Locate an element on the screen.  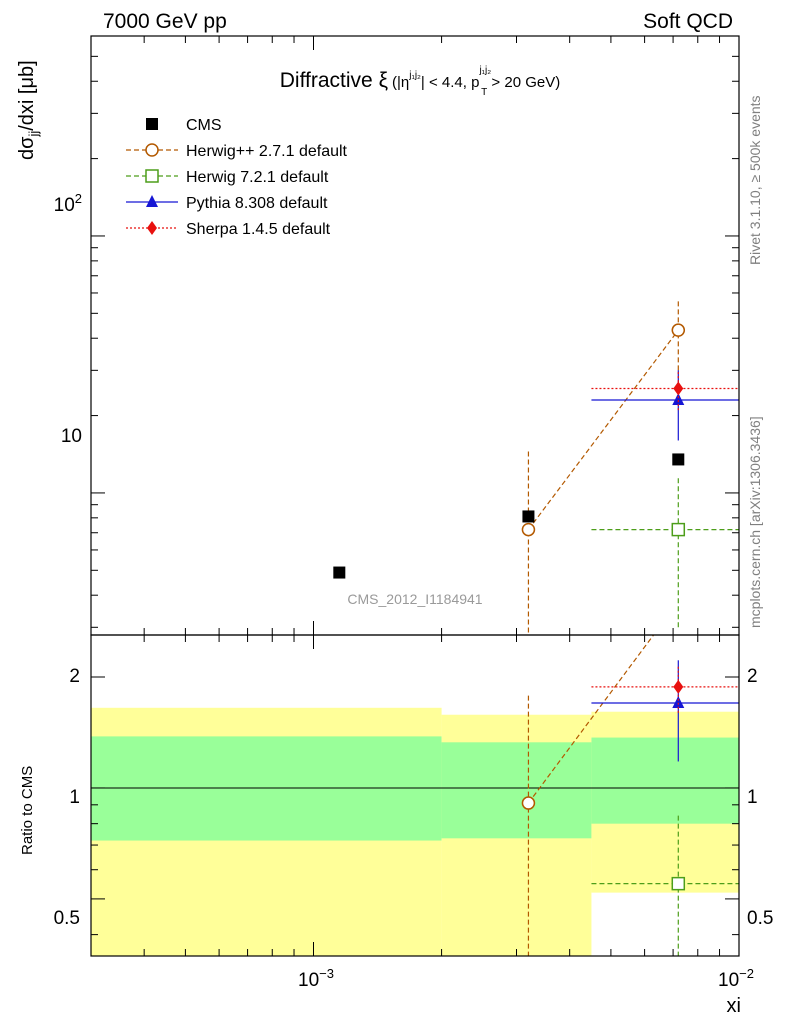
legend-label-2: Herwig 7.2.1 default is located at coordinates (257, 177).